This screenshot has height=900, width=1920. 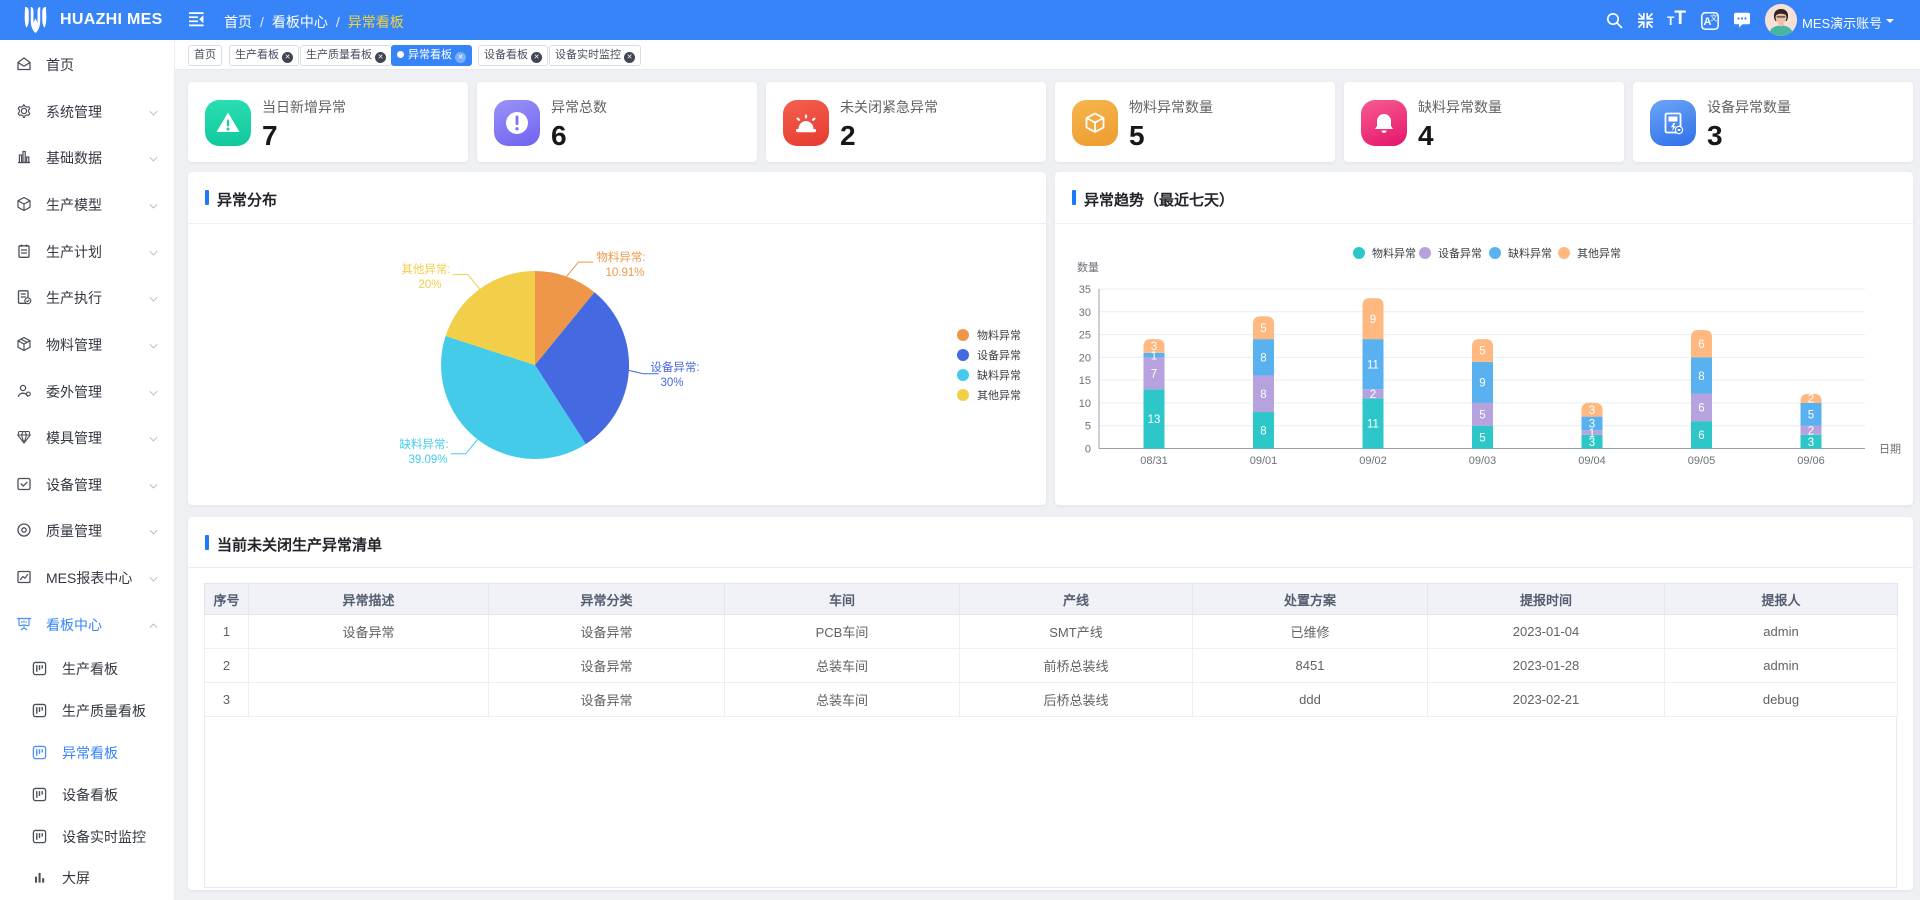 I want to click on svg-text: 数量, so click(x=1088, y=267).